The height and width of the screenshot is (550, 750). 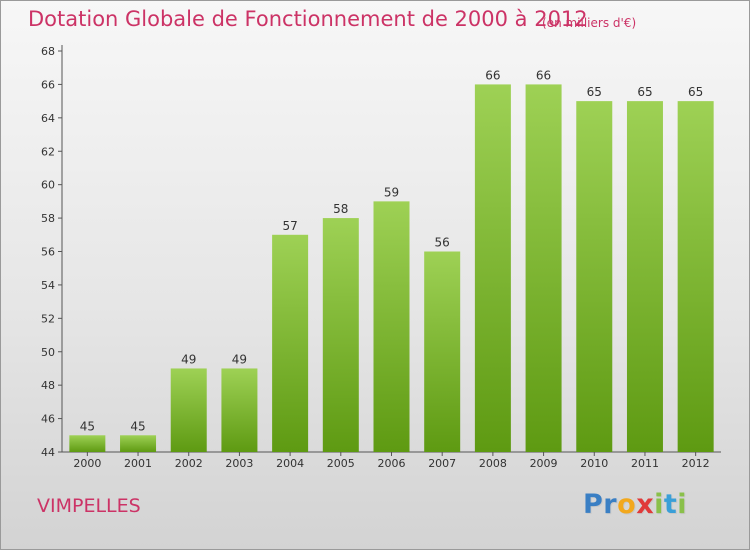 What do you see at coordinates (189, 463) in the screenshot?
I see `x-tick-label: 2002` at bounding box center [189, 463].